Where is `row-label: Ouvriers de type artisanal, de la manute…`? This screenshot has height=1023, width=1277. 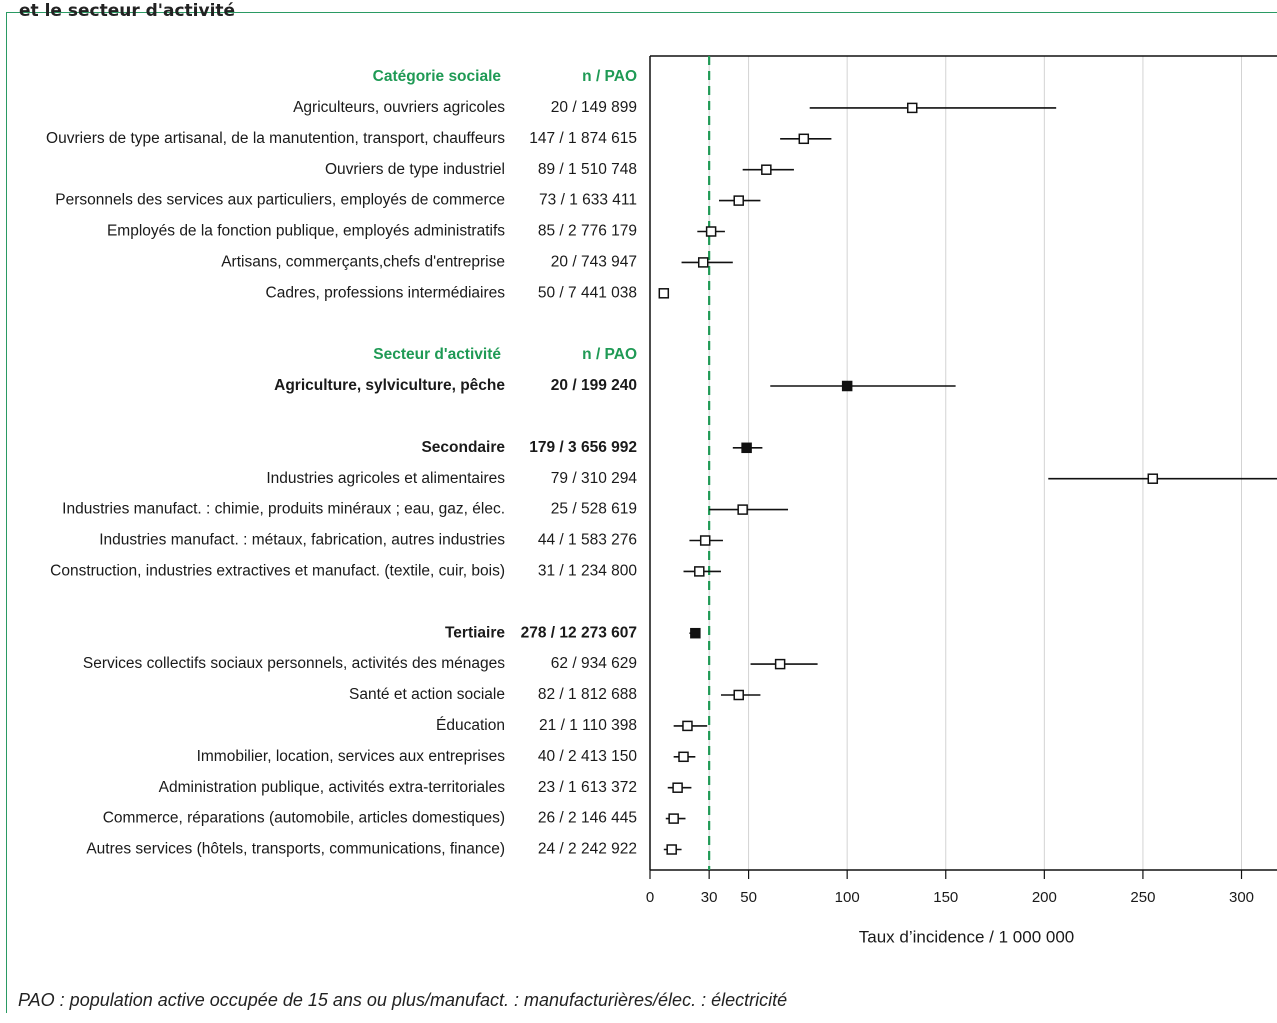 row-label: Ouvriers de type artisanal, de la manute… is located at coordinates (275, 138).